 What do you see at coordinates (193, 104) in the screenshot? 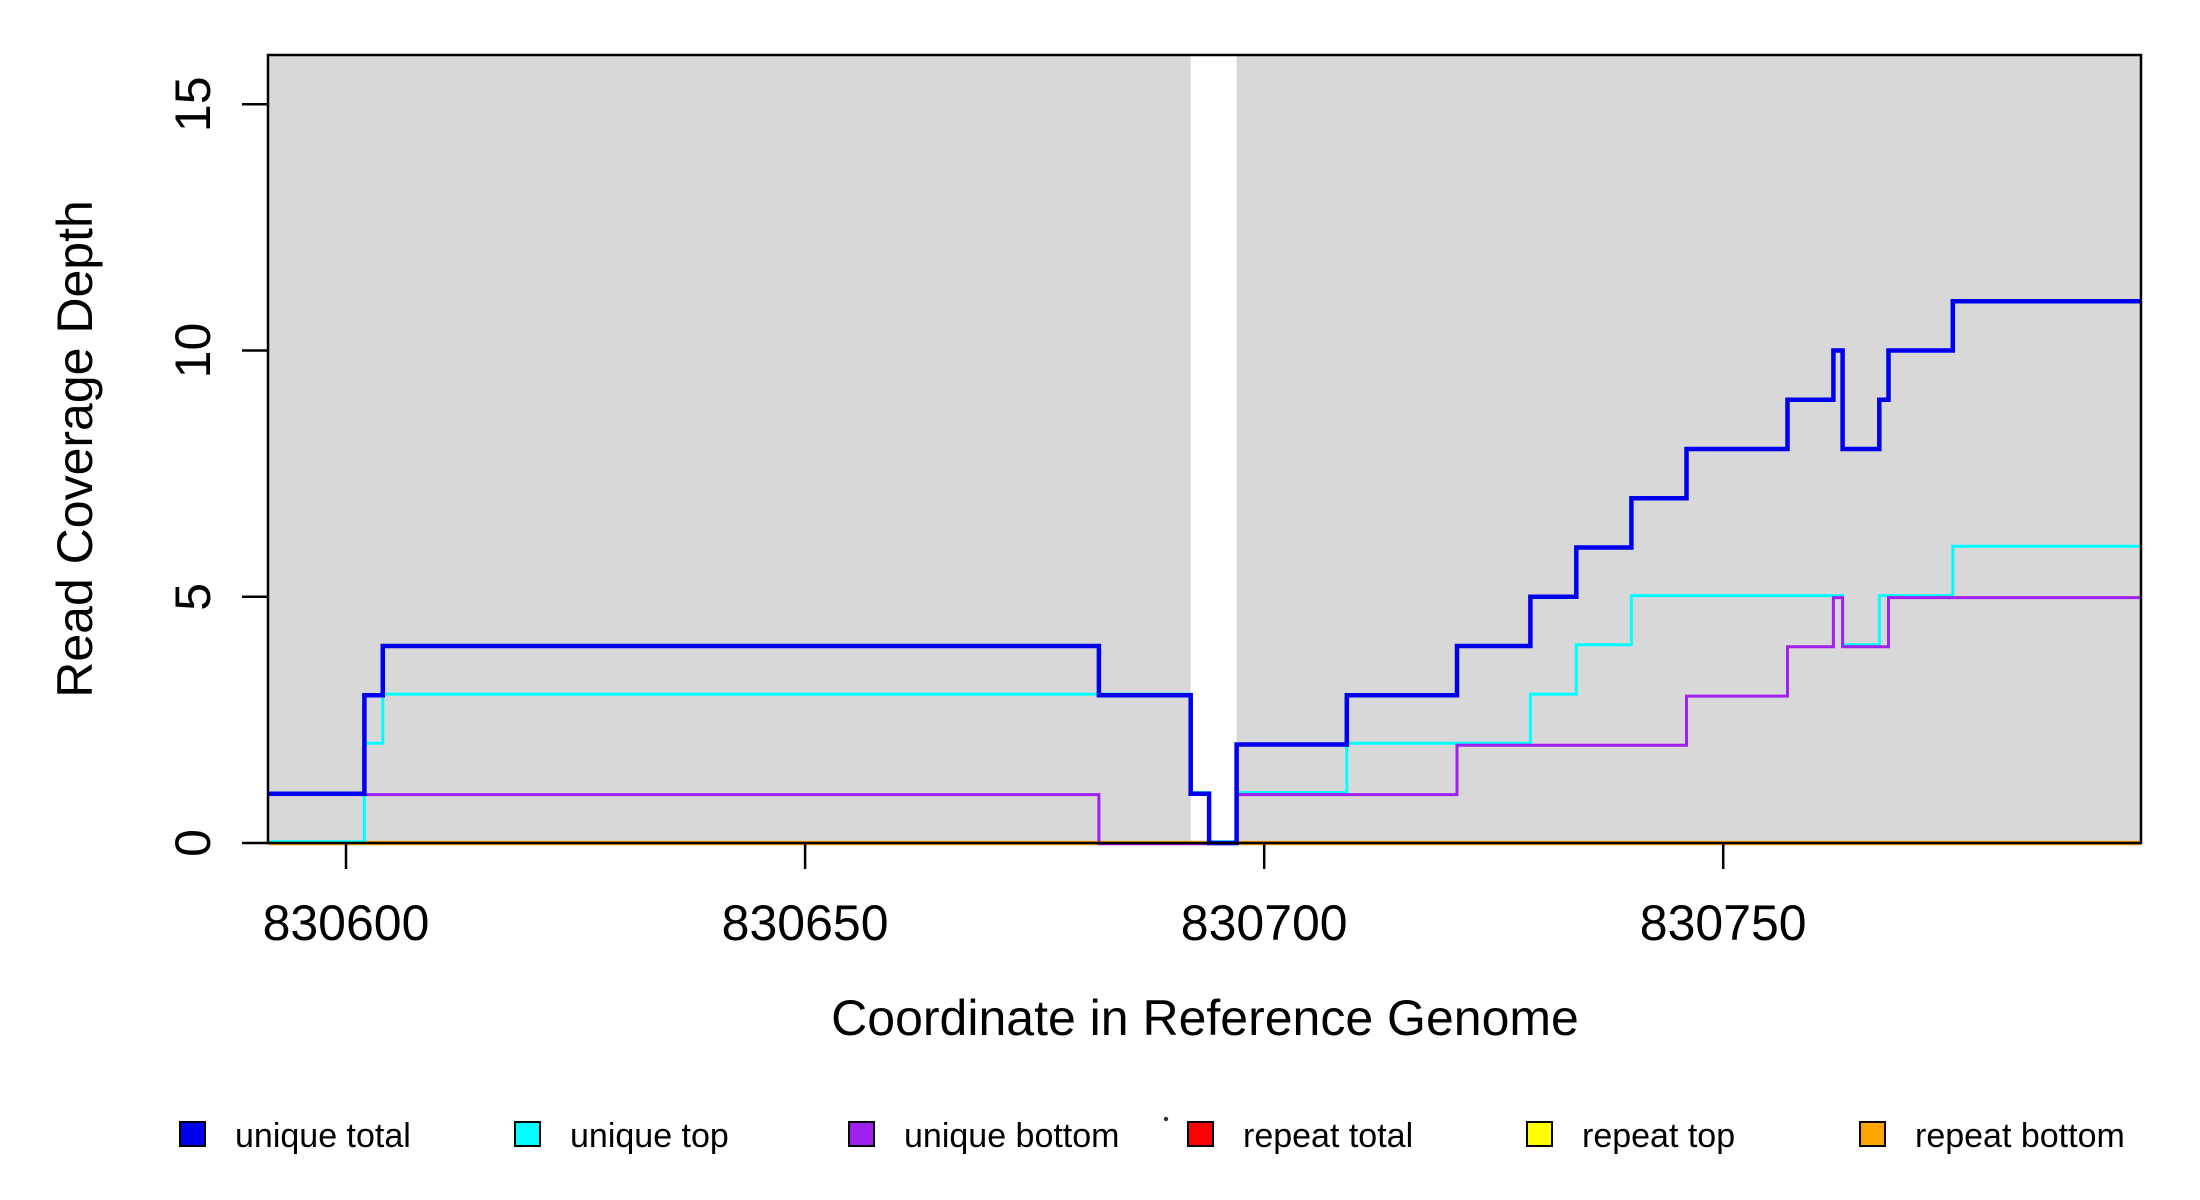
I see `y-tick-label: 15` at bounding box center [193, 104].